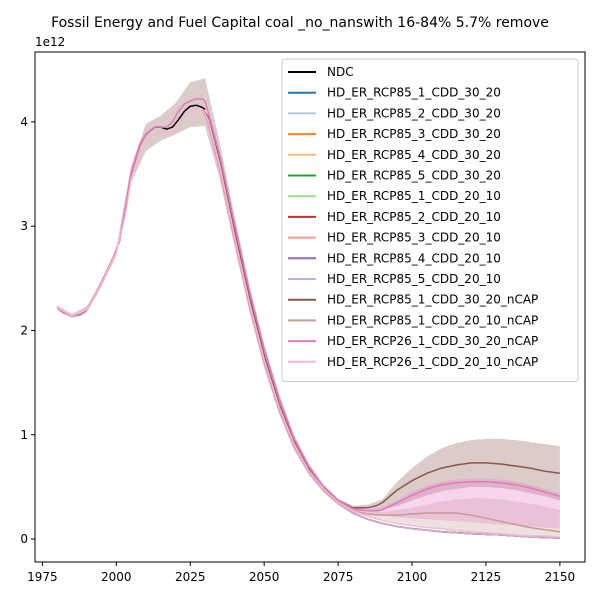 Image resolution: width=600 pixels, height=600 pixels. What do you see at coordinates (412, 577) in the screenshot?
I see `x-tick-label: 2100` at bounding box center [412, 577].